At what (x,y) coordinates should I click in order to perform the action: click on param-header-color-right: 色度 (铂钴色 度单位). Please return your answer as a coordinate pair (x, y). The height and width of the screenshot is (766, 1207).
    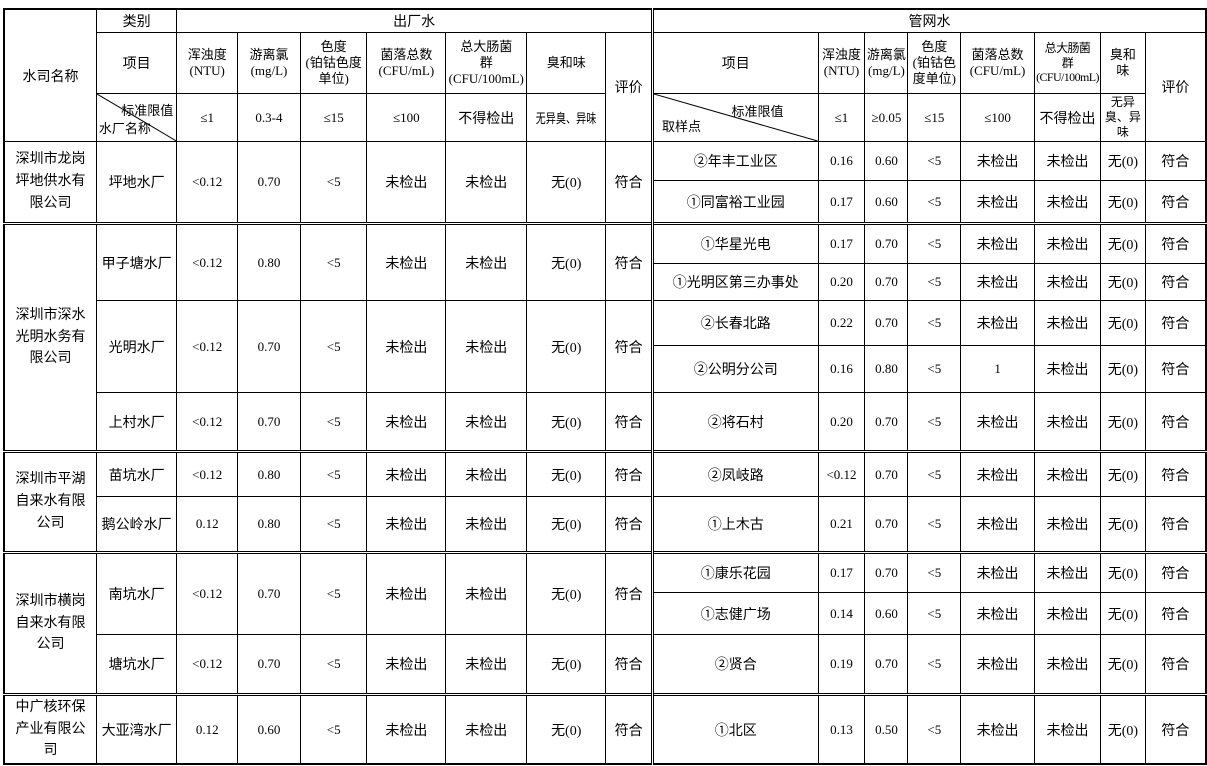
    Looking at the image, I should click on (934, 63).